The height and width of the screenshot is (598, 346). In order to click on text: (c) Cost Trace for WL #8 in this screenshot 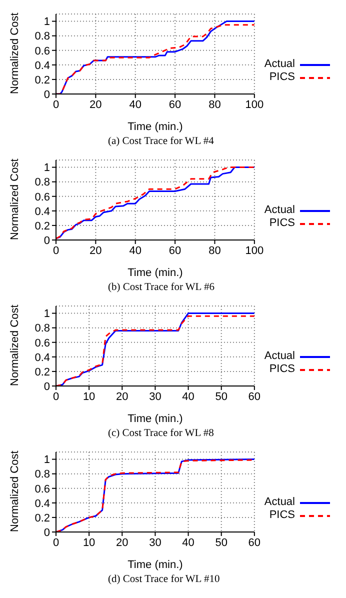, I will do `click(161, 434)`.